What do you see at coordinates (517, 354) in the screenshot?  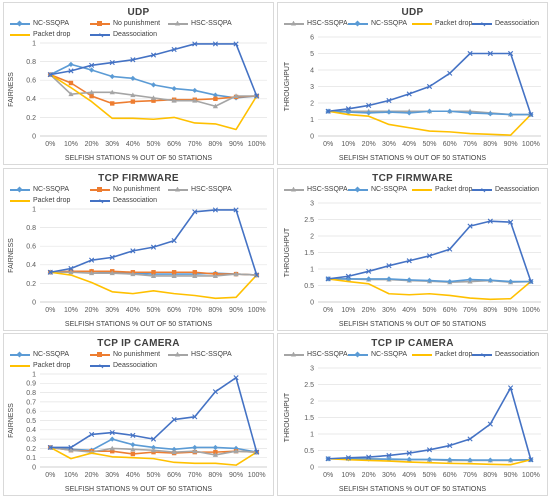 I see `legend-label: Deassociation` at bounding box center [517, 354].